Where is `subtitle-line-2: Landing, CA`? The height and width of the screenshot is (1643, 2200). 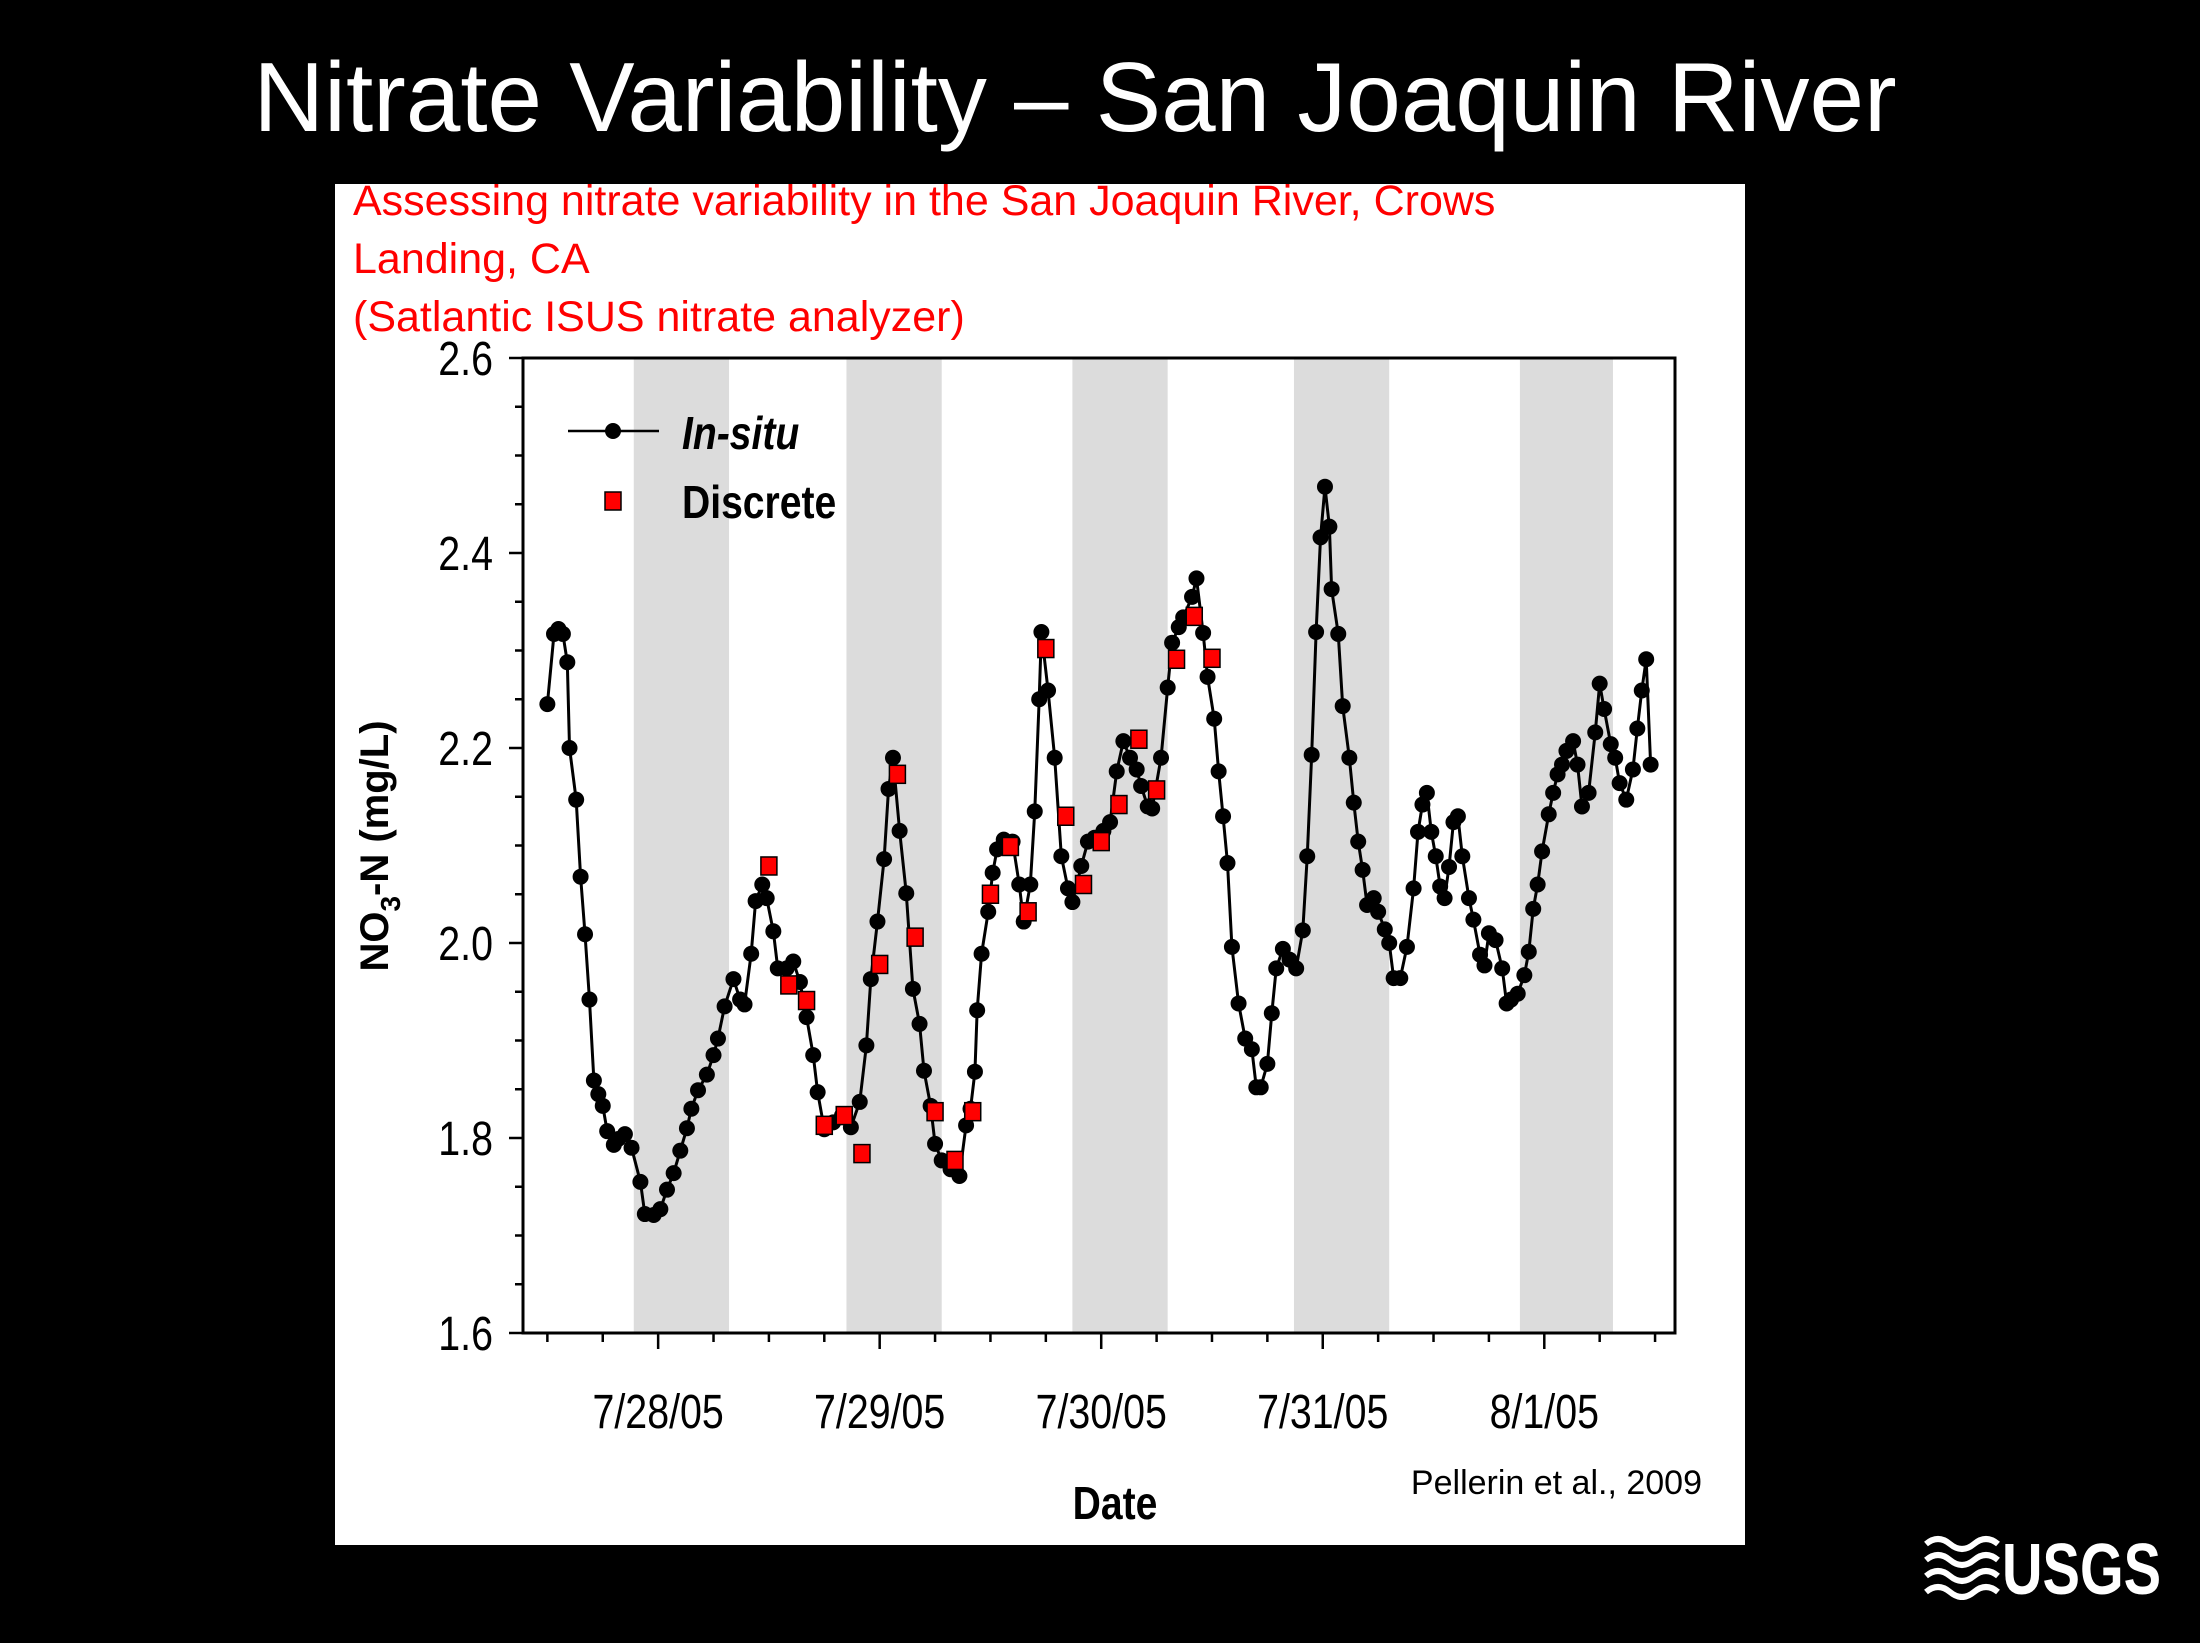 subtitle-line-2: Landing, CA is located at coordinates (471, 259).